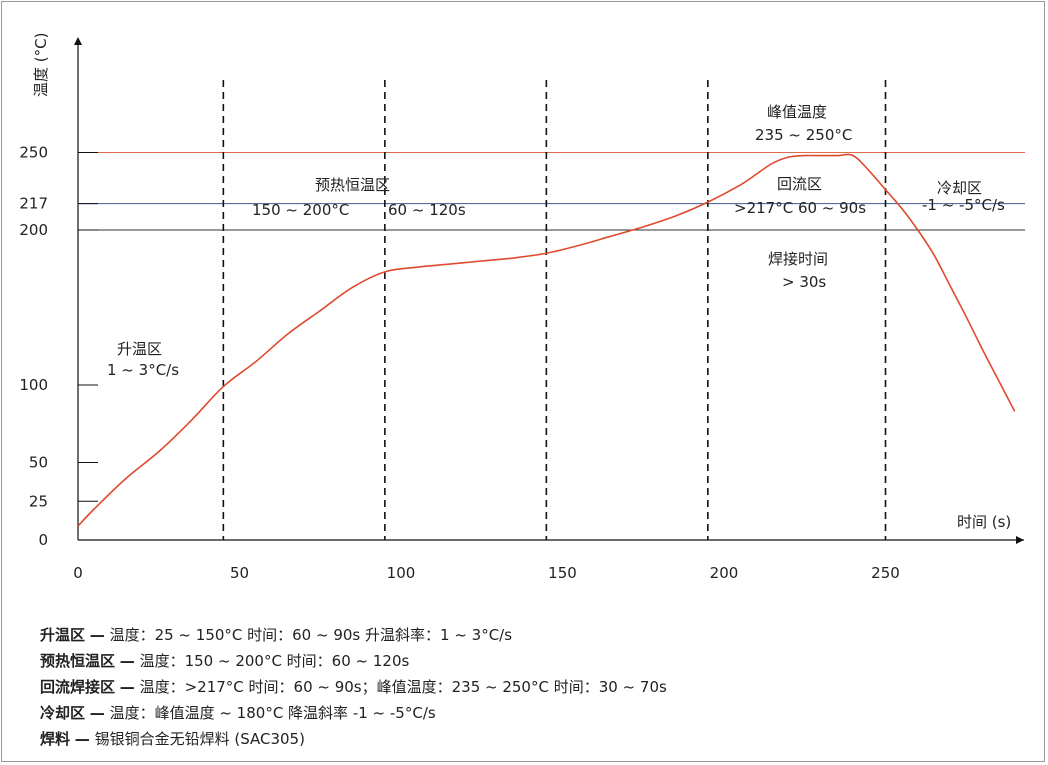 The height and width of the screenshot is (765, 1048). I want to click on note-label: 预热恒温区, so click(78, 661).